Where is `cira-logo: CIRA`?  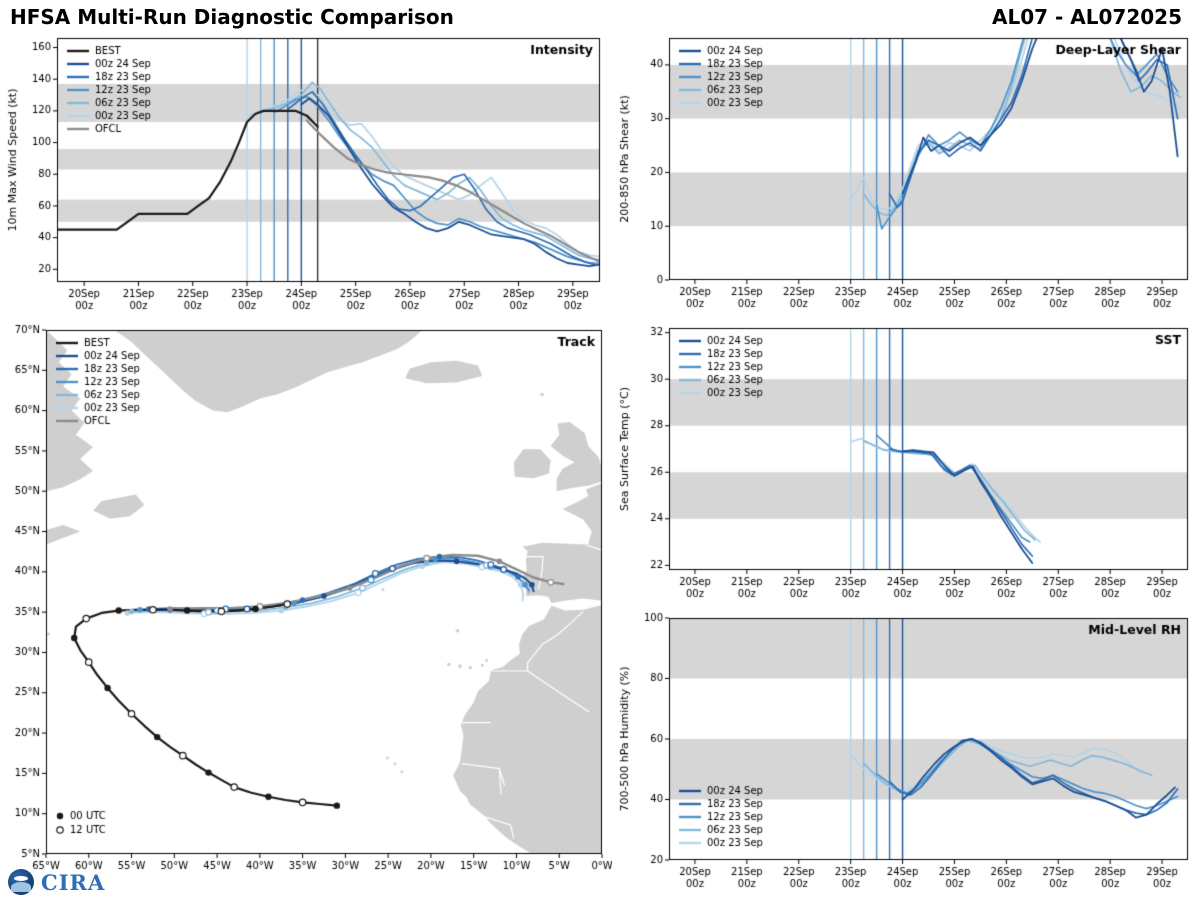 cira-logo: CIRA is located at coordinates (73, 882).